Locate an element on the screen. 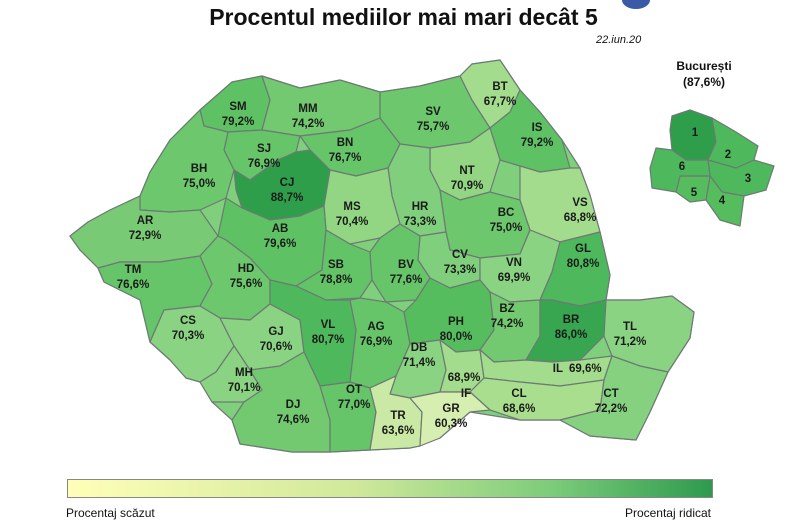 This screenshot has height=532, width=807. county-code-label: GR is located at coordinates (451, 409).